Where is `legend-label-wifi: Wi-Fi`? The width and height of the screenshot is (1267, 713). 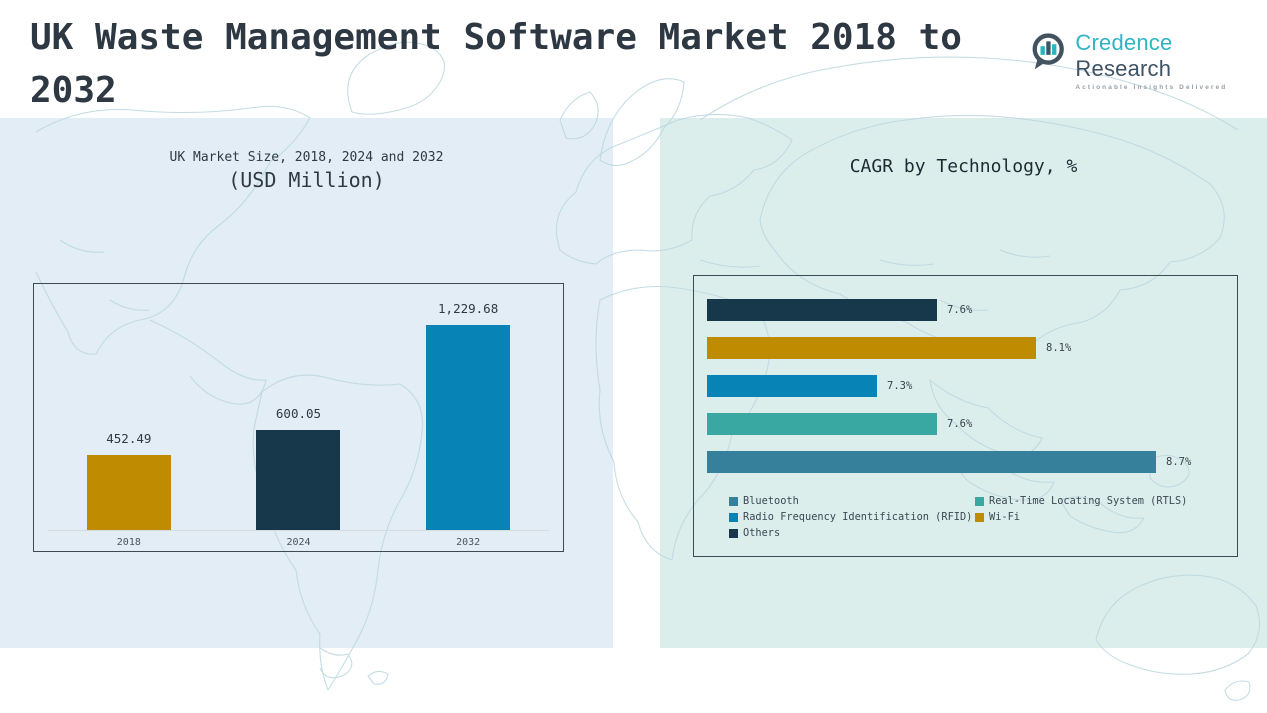 legend-label-wifi: Wi-Fi is located at coordinates (1004, 517).